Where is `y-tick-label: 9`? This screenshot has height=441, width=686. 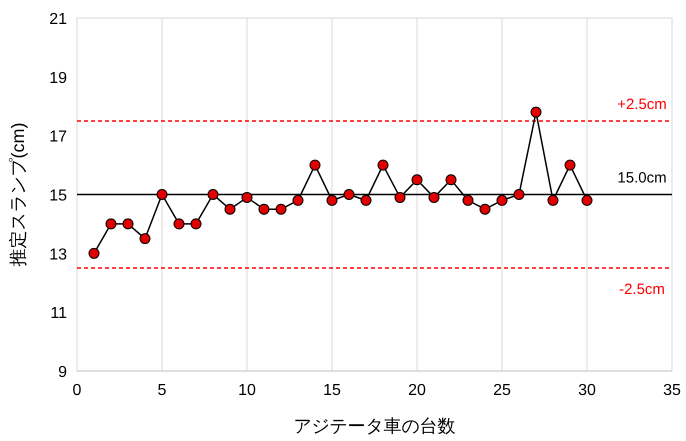 y-tick-label: 9 is located at coordinates (63, 372).